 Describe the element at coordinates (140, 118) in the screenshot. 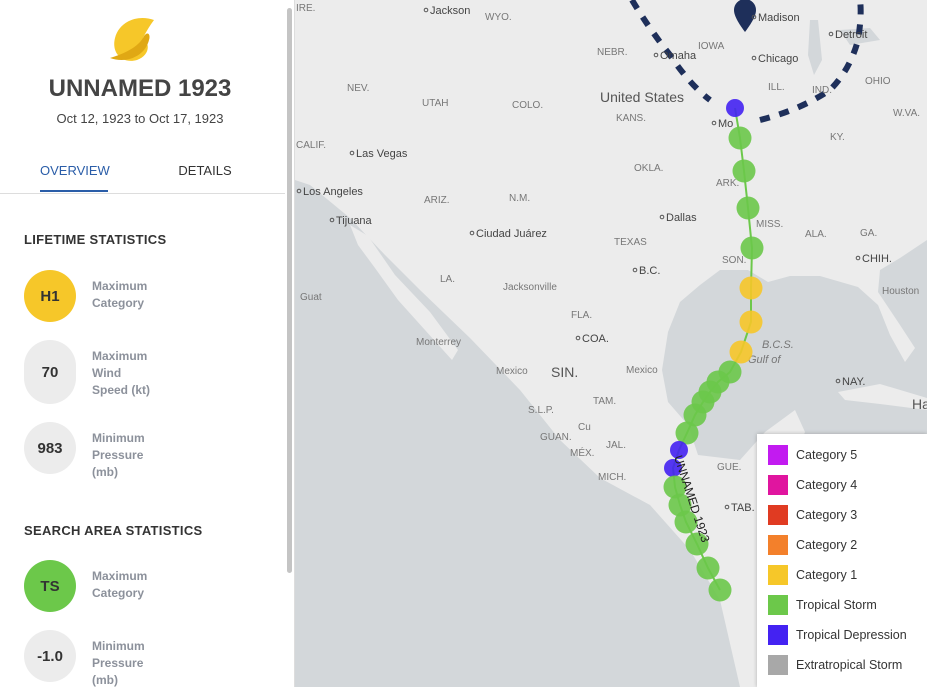

I see `storm-dates: Oct 12, 1923 to Oct 17, 1923` at that location.